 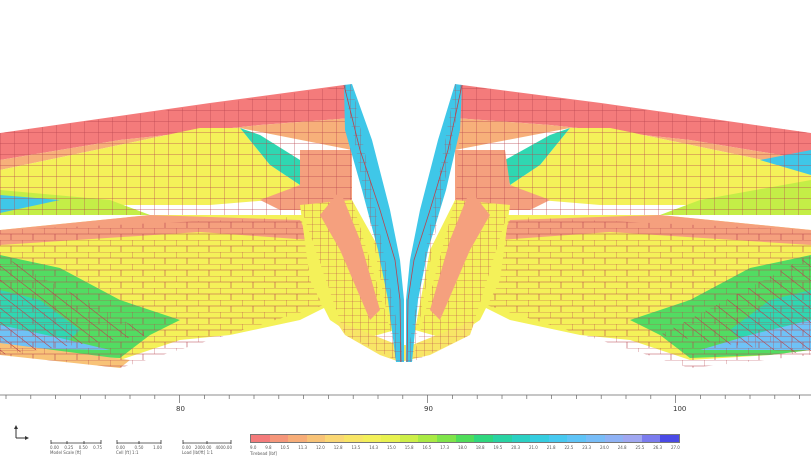 What do you see at coordinates (21, 432) in the screenshot?
I see `axis-triad-icon` at bounding box center [21, 432].